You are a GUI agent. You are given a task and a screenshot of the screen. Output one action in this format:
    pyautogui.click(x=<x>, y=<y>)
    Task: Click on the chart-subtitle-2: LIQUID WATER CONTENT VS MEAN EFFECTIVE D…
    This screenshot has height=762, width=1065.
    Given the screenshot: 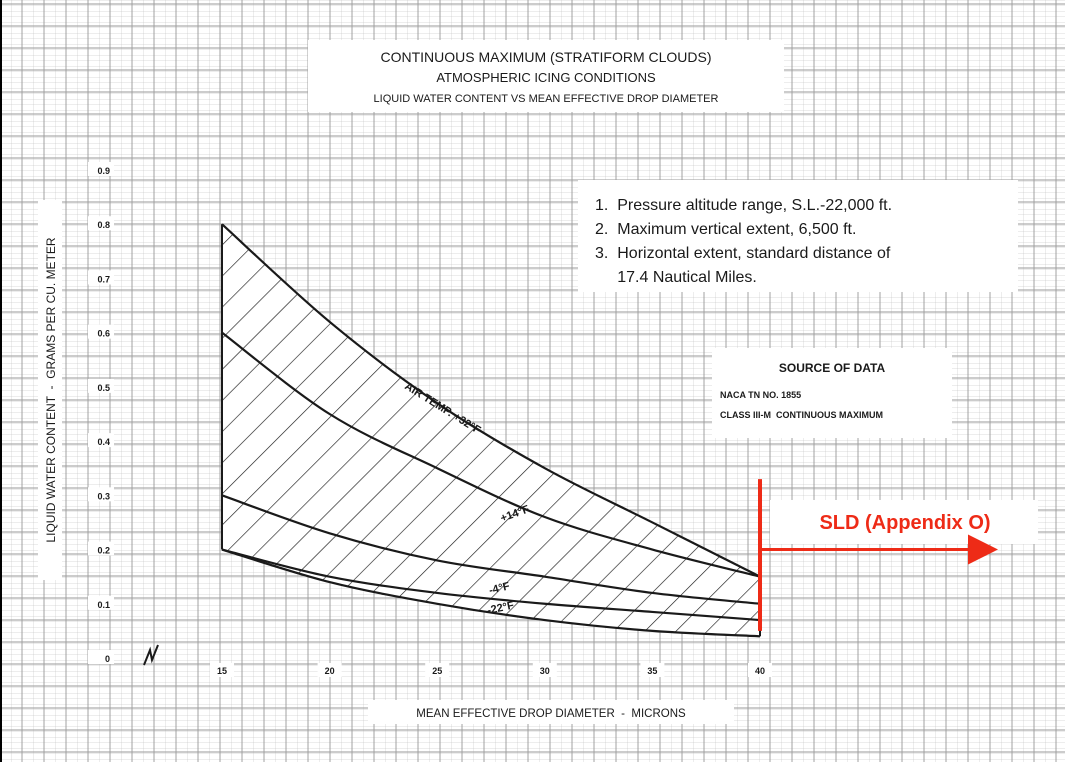 What is the action you would take?
    pyautogui.click(x=546, y=99)
    